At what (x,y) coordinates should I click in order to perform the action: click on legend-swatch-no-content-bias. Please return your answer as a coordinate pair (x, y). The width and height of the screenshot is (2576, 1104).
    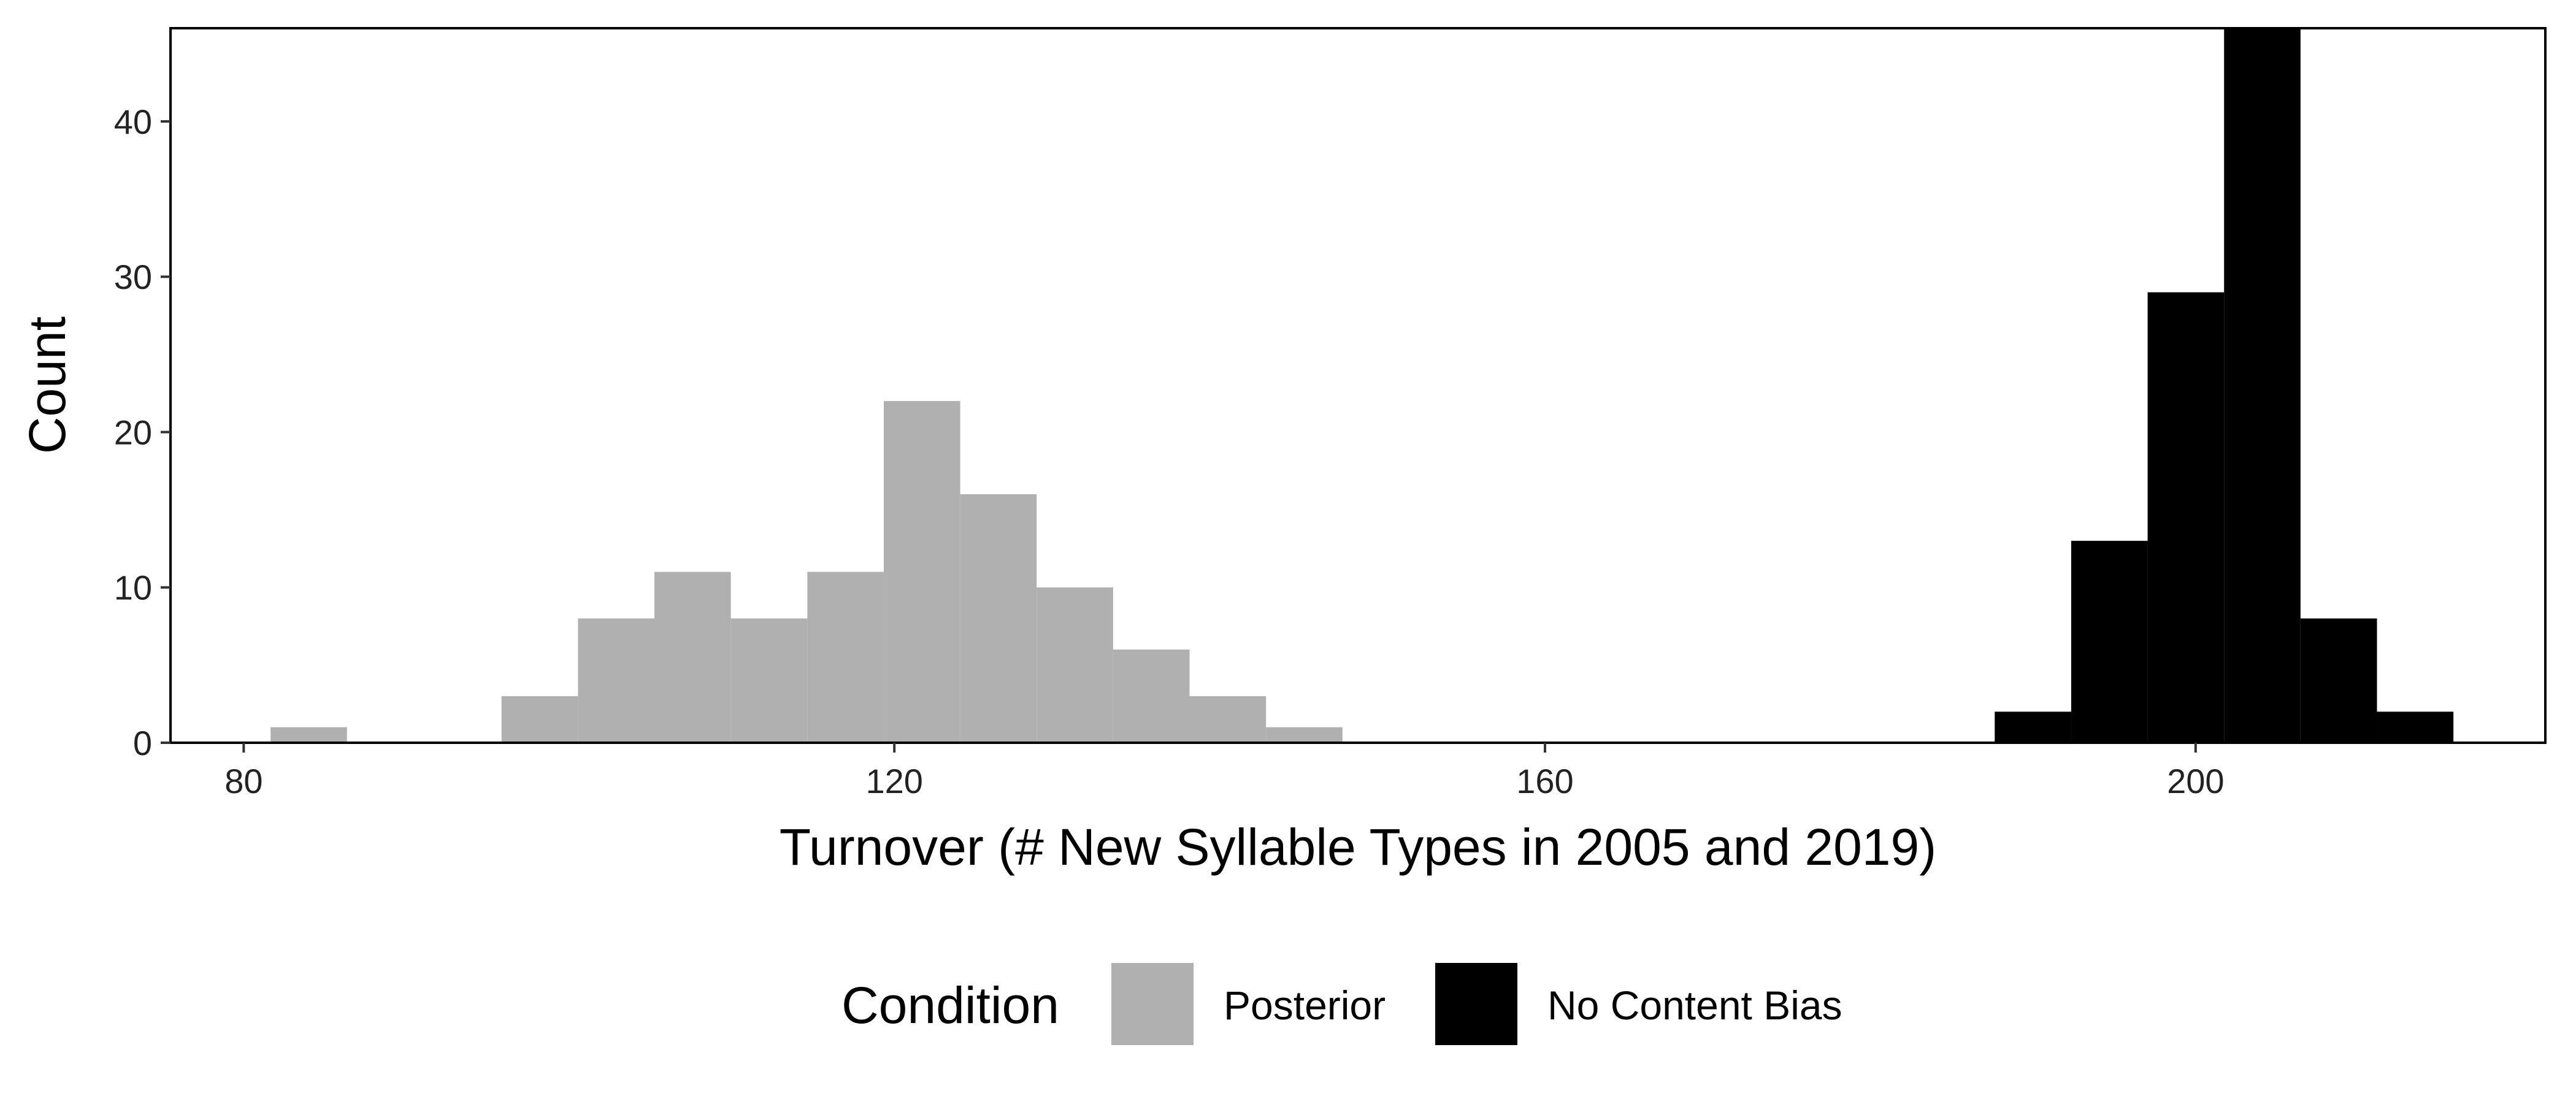
    Looking at the image, I should click on (1476, 1004).